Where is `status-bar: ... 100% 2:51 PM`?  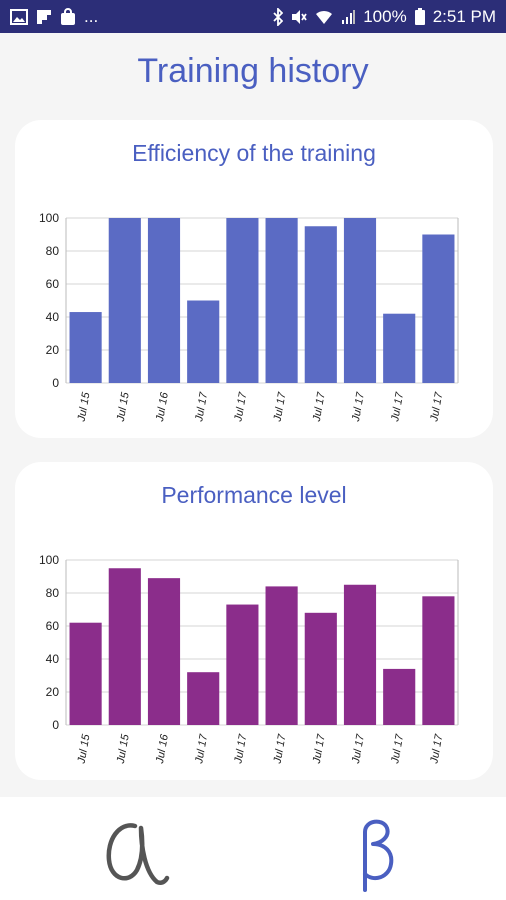 status-bar: ... 100% 2:51 PM is located at coordinates (253, 16).